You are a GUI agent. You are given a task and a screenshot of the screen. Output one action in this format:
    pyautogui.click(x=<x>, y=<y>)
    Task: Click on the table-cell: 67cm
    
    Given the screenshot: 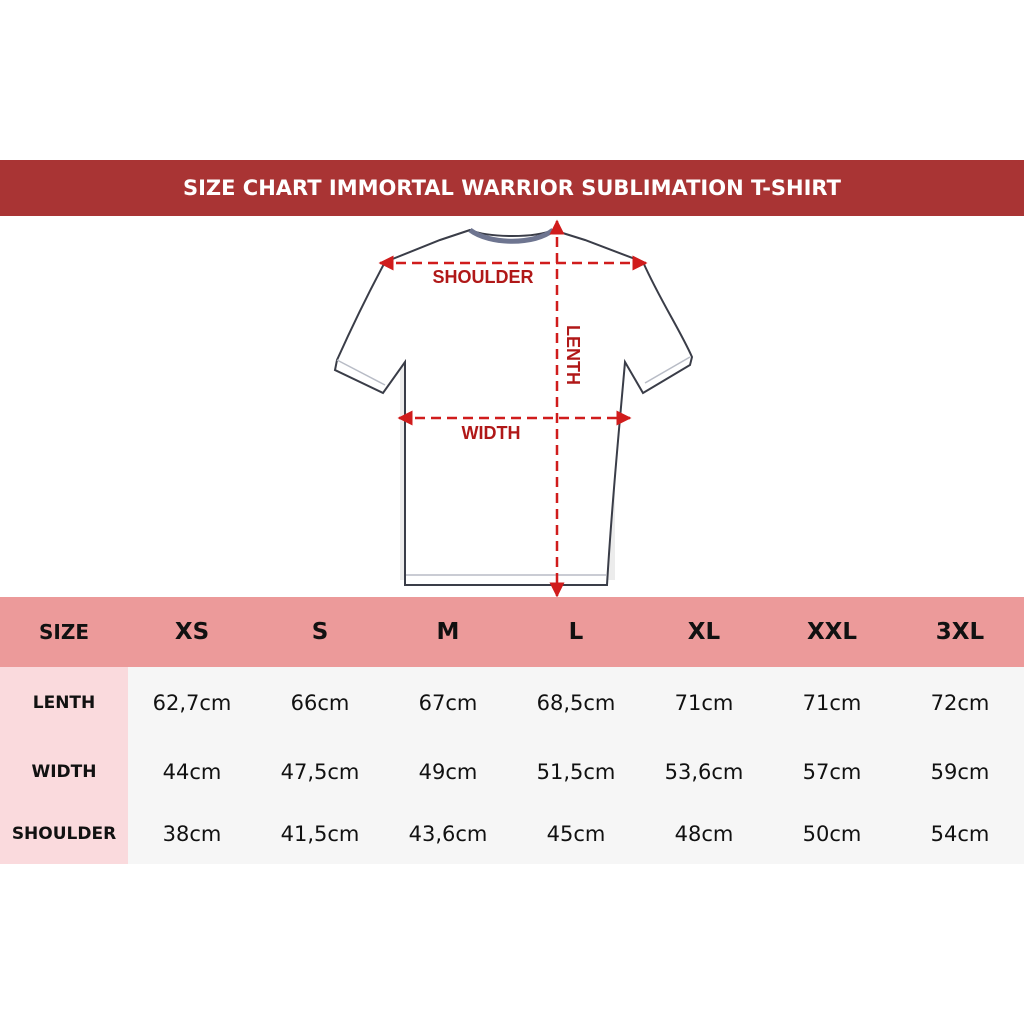 What is the action you would take?
    pyautogui.click(x=448, y=703)
    